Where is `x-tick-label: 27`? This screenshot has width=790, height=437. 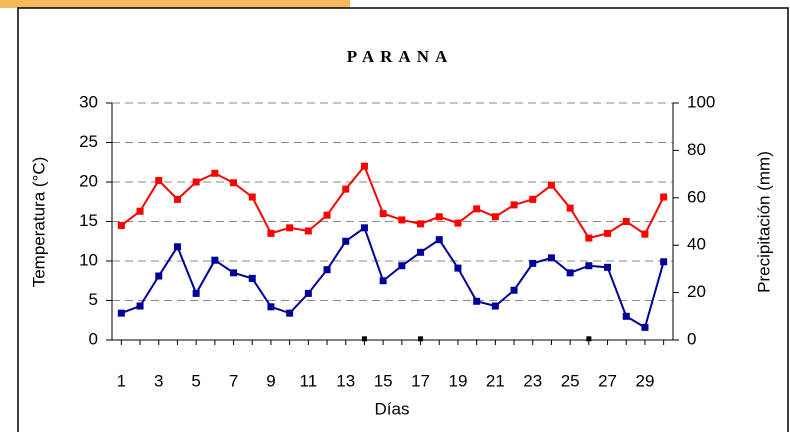
x-tick-label: 27 is located at coordinates (607, 380).